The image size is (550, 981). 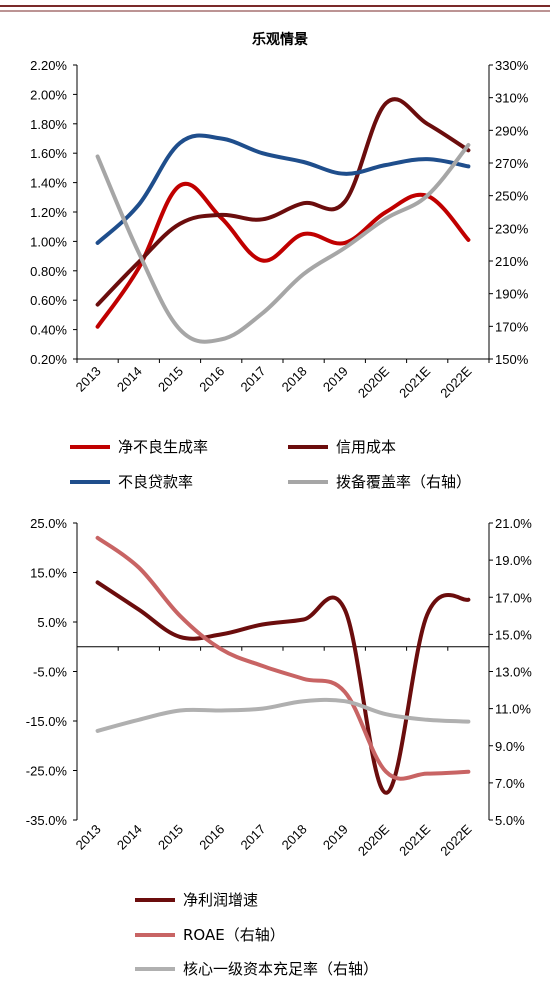 I want to click on x-tick-label: 2019, so click(x=335, y=837).